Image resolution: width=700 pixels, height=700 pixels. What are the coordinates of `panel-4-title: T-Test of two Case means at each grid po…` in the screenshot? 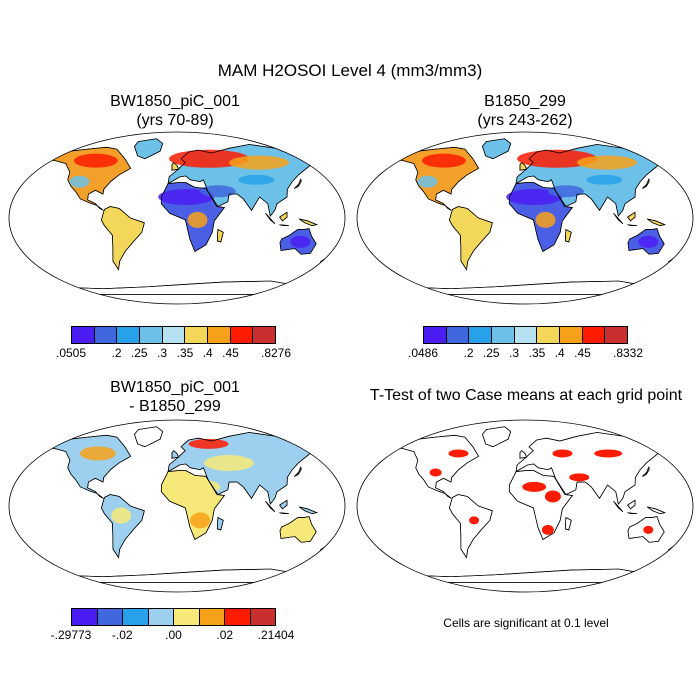 It's located at (526, 395).